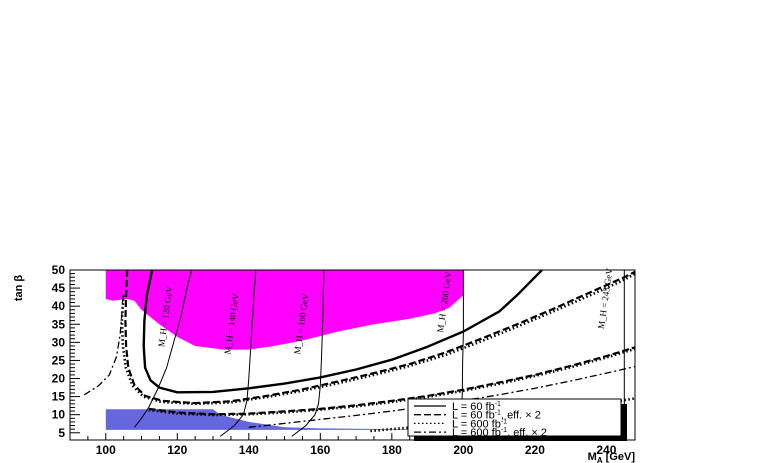 Image resolution: width=763 pixels, height=463 pixels. I want to click on y-tick-label: 40, so click(59, 306).